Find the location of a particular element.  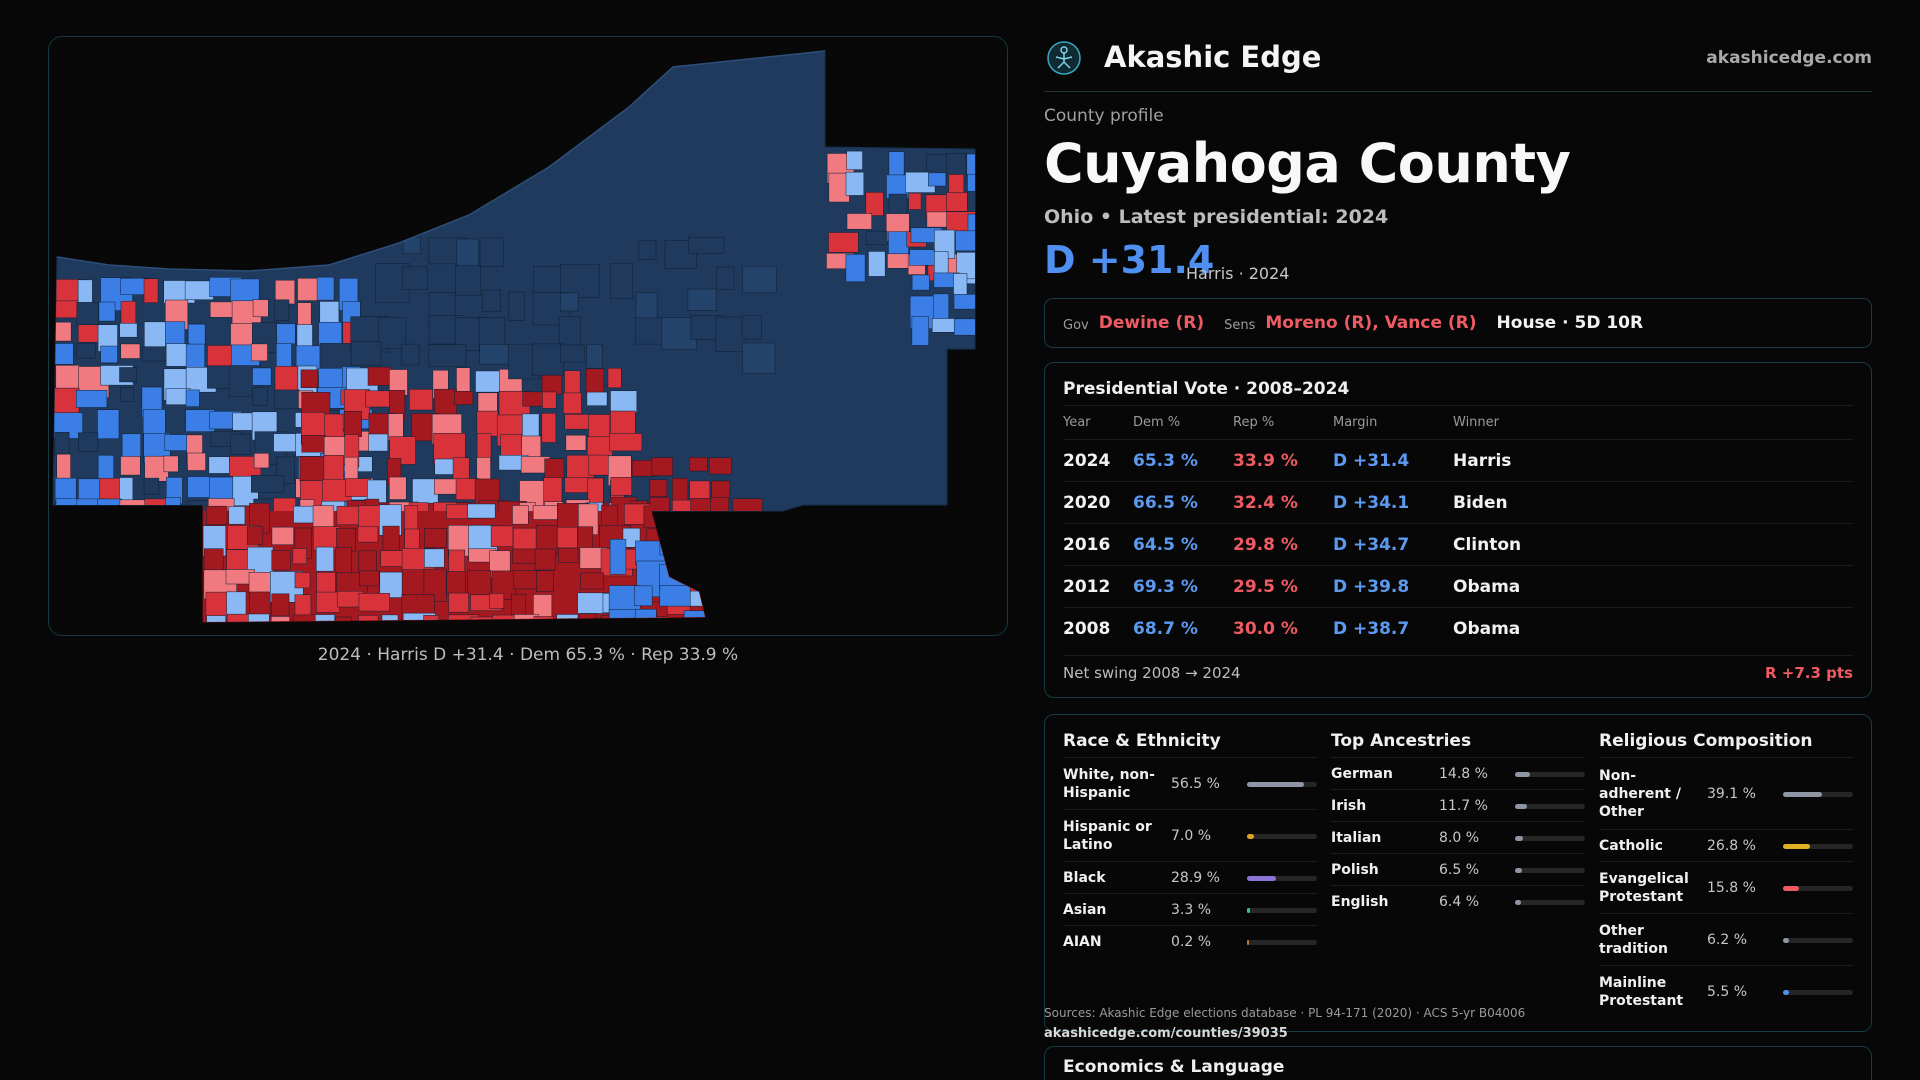

brand-header: Akashic Edge akashicedge.com is located at coordinates (1458, 64).